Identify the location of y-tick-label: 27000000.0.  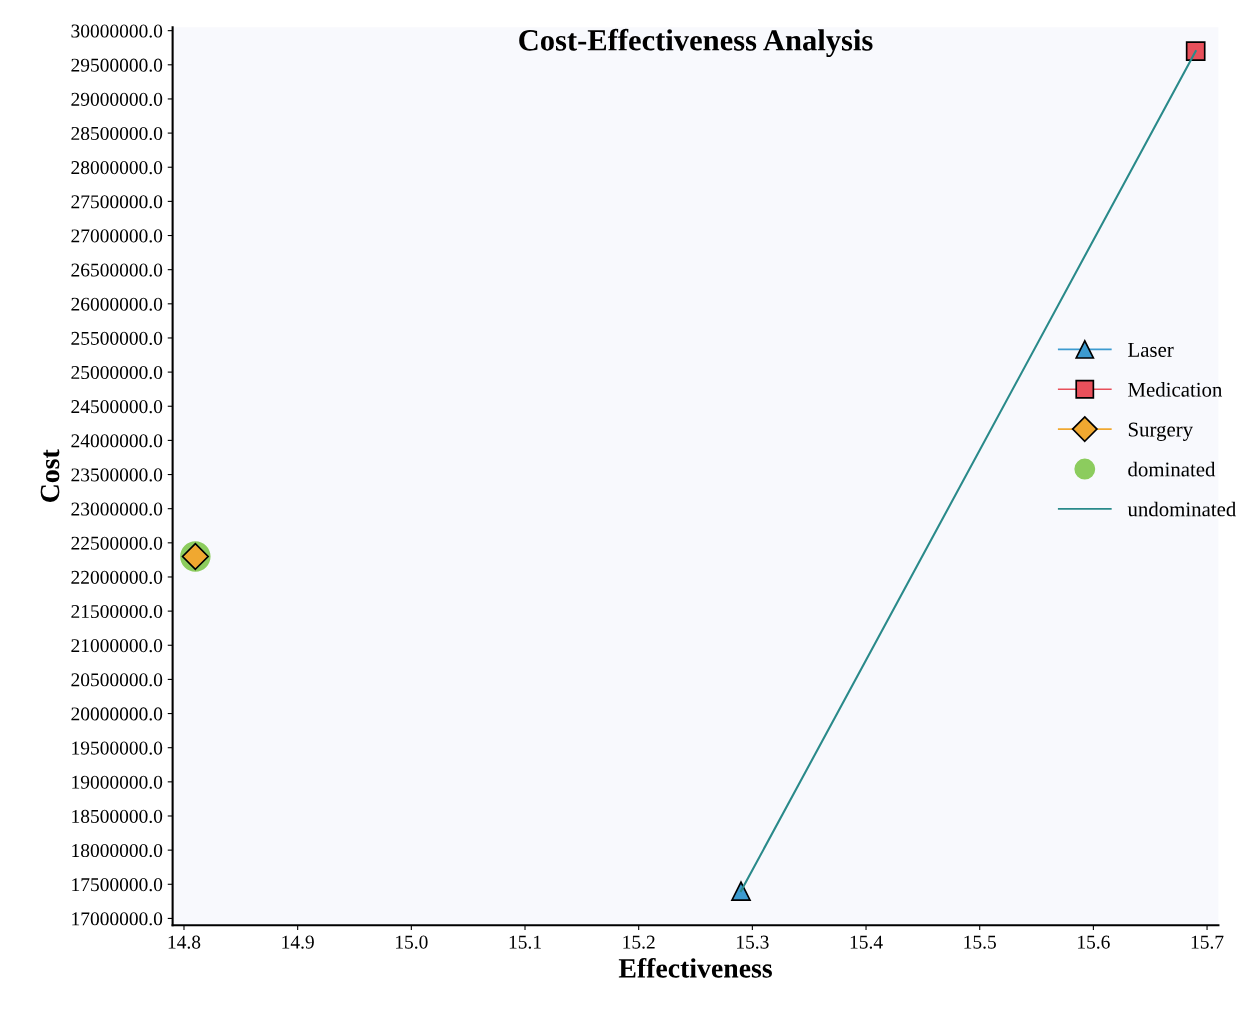
(117, 236).